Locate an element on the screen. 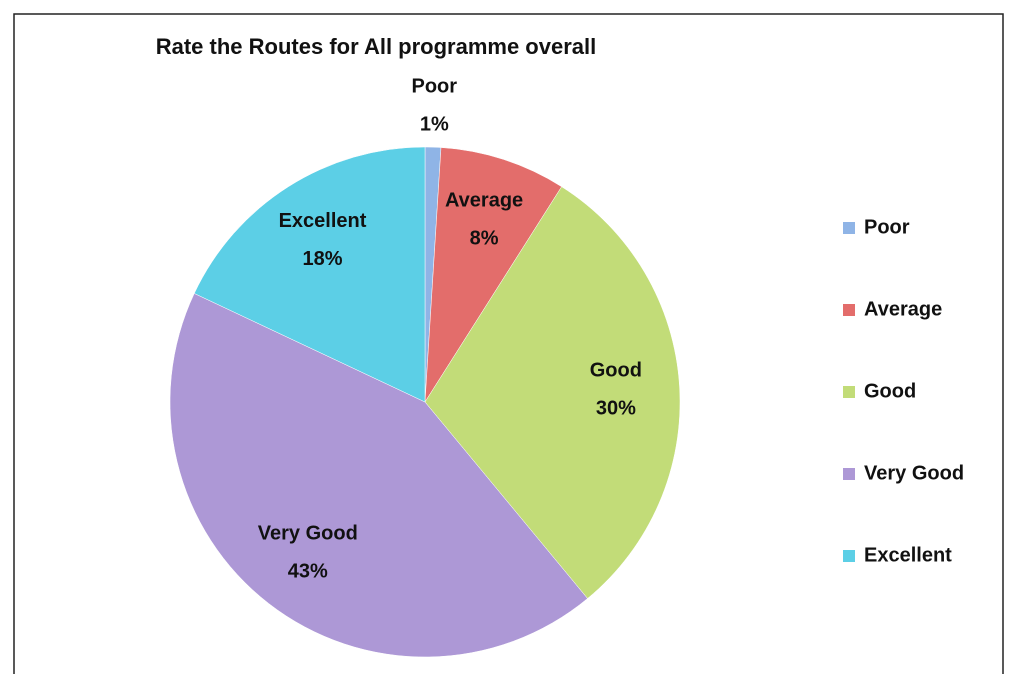 The width and height of the screenshot is (1016, 679). slice-label-name: Good is located at coordinates (616, 370).